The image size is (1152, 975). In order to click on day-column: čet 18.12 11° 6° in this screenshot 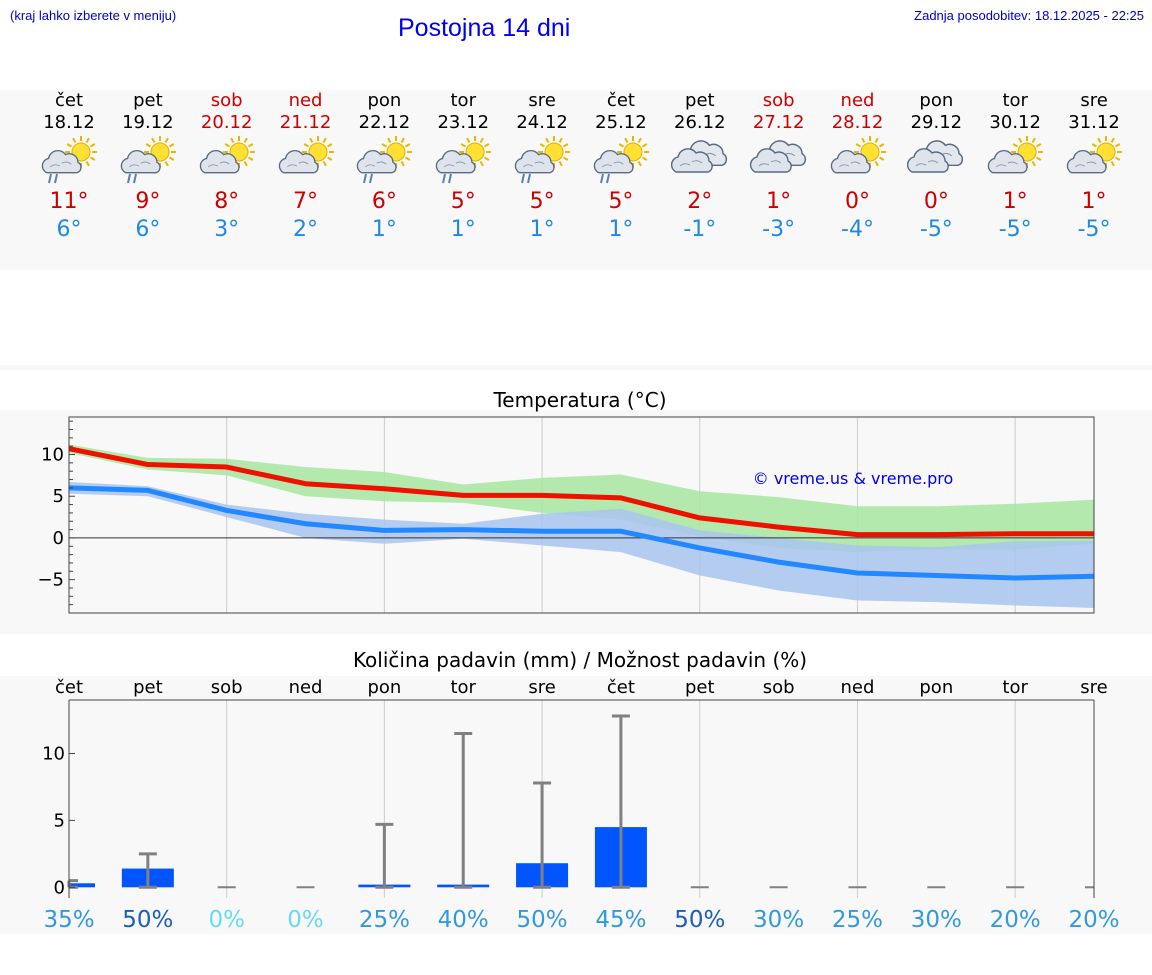, I will do `click(69, 167)`.